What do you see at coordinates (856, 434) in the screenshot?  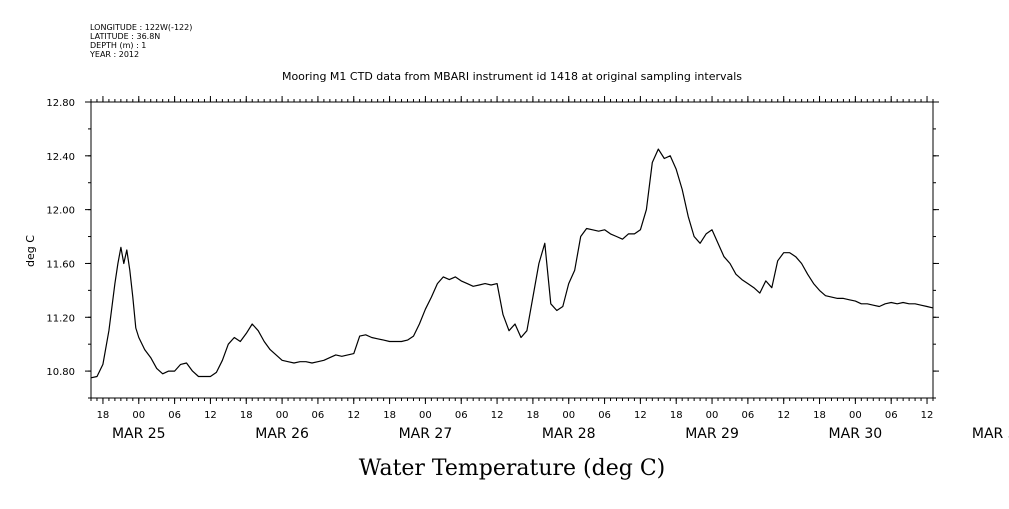 I see `x-day-label: MAR 30` at bounding box center [856, 434].